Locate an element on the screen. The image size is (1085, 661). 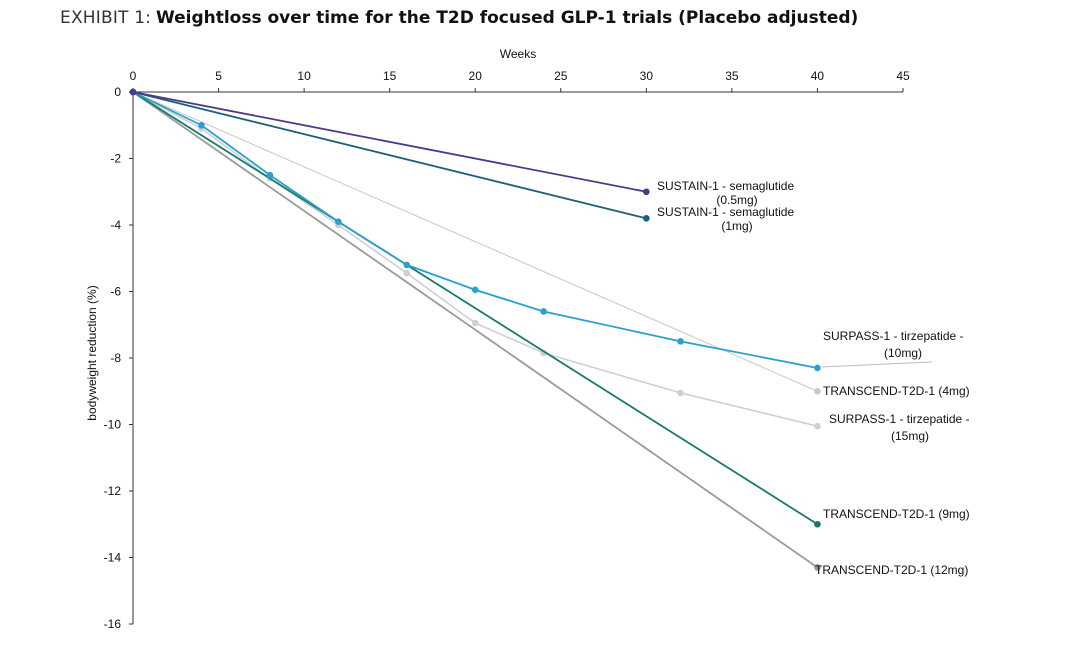
series-label: (1mg) is located at coordinates (736, 226).